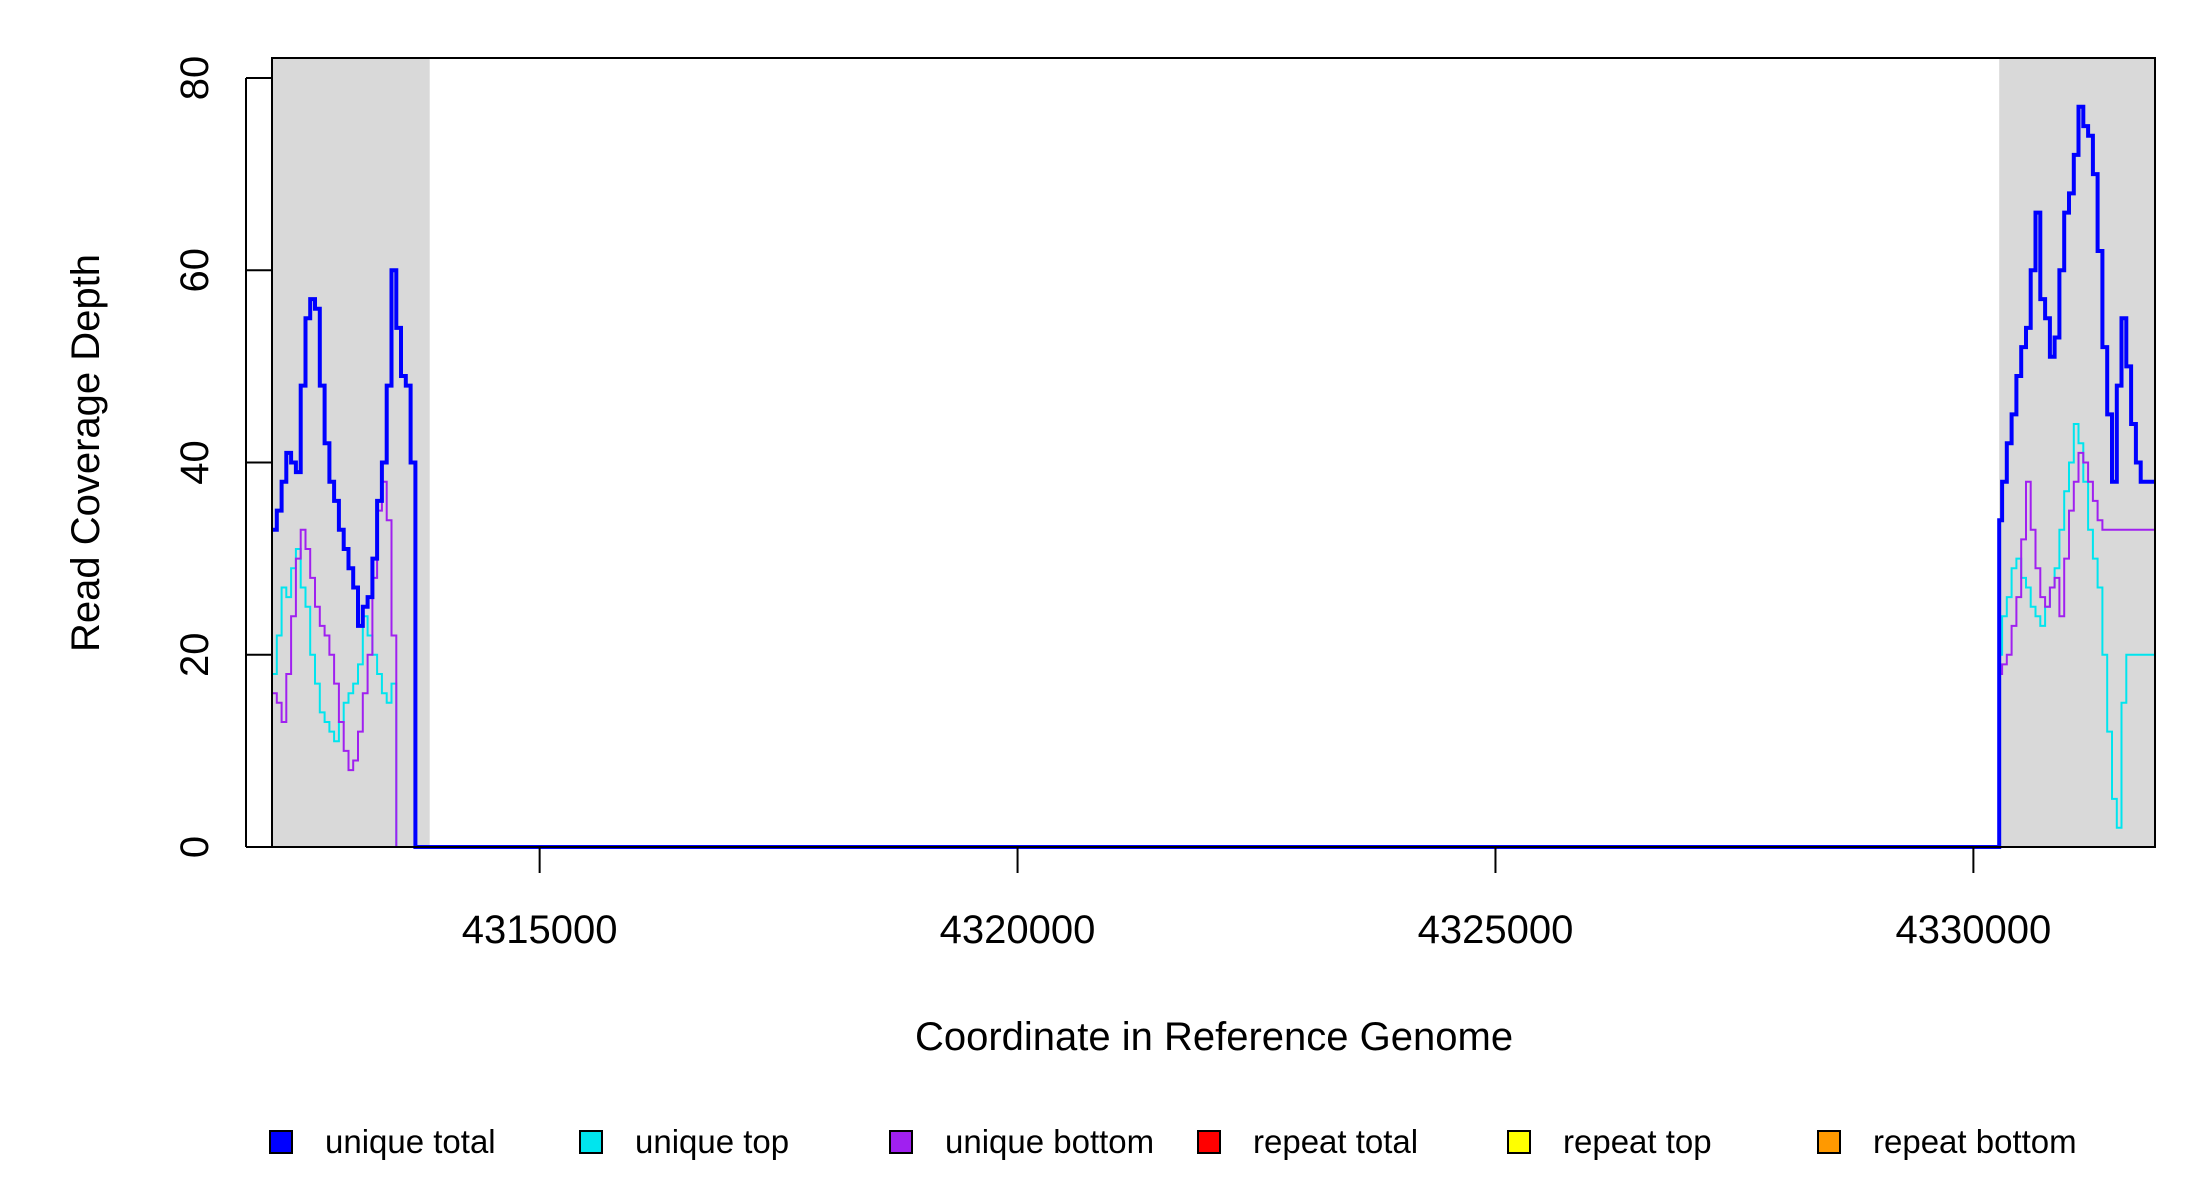  I want to click on legend-item: repeat bottom, so click(1947, 1141).